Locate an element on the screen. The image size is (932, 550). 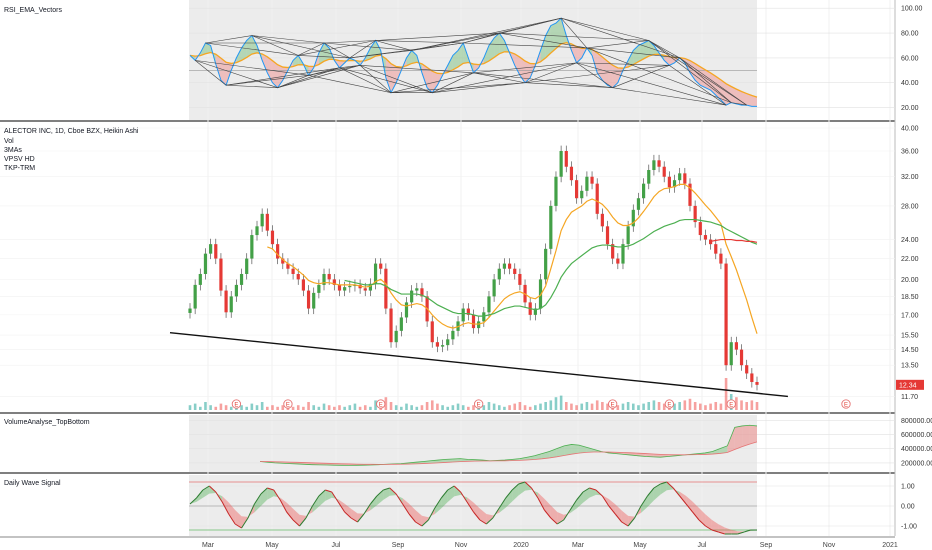
panel-shade-vol is located at coordinates (473, 443).